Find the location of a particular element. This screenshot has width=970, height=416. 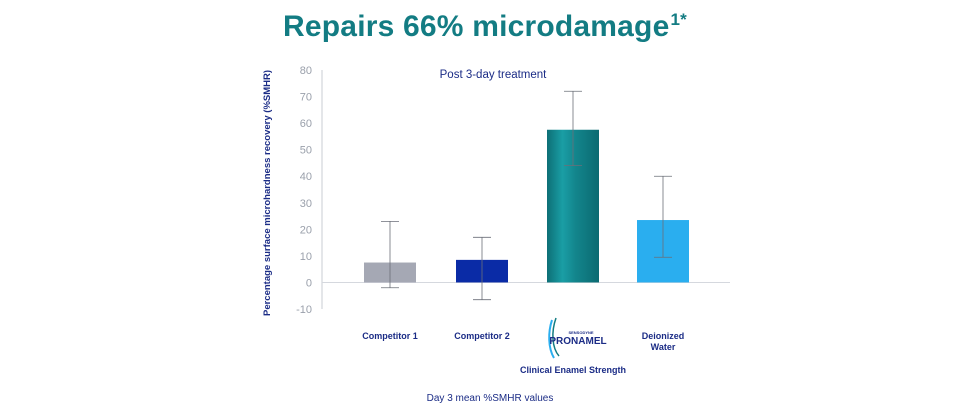

x-axis-label: Day 3 mean %SMHR values is located at coordinates (490, 398).